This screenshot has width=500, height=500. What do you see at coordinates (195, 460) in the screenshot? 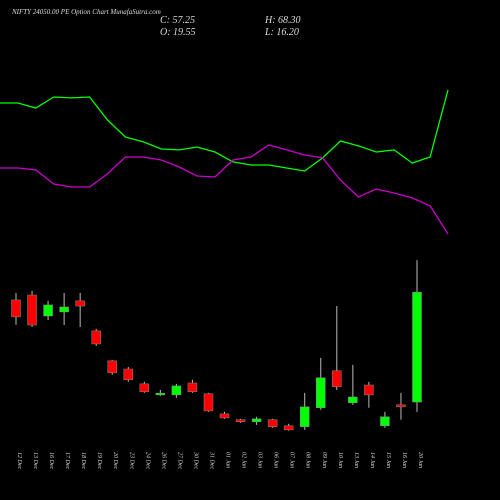
I see `x-tick-label: 30 Dec` at bounding box center [195, 460].